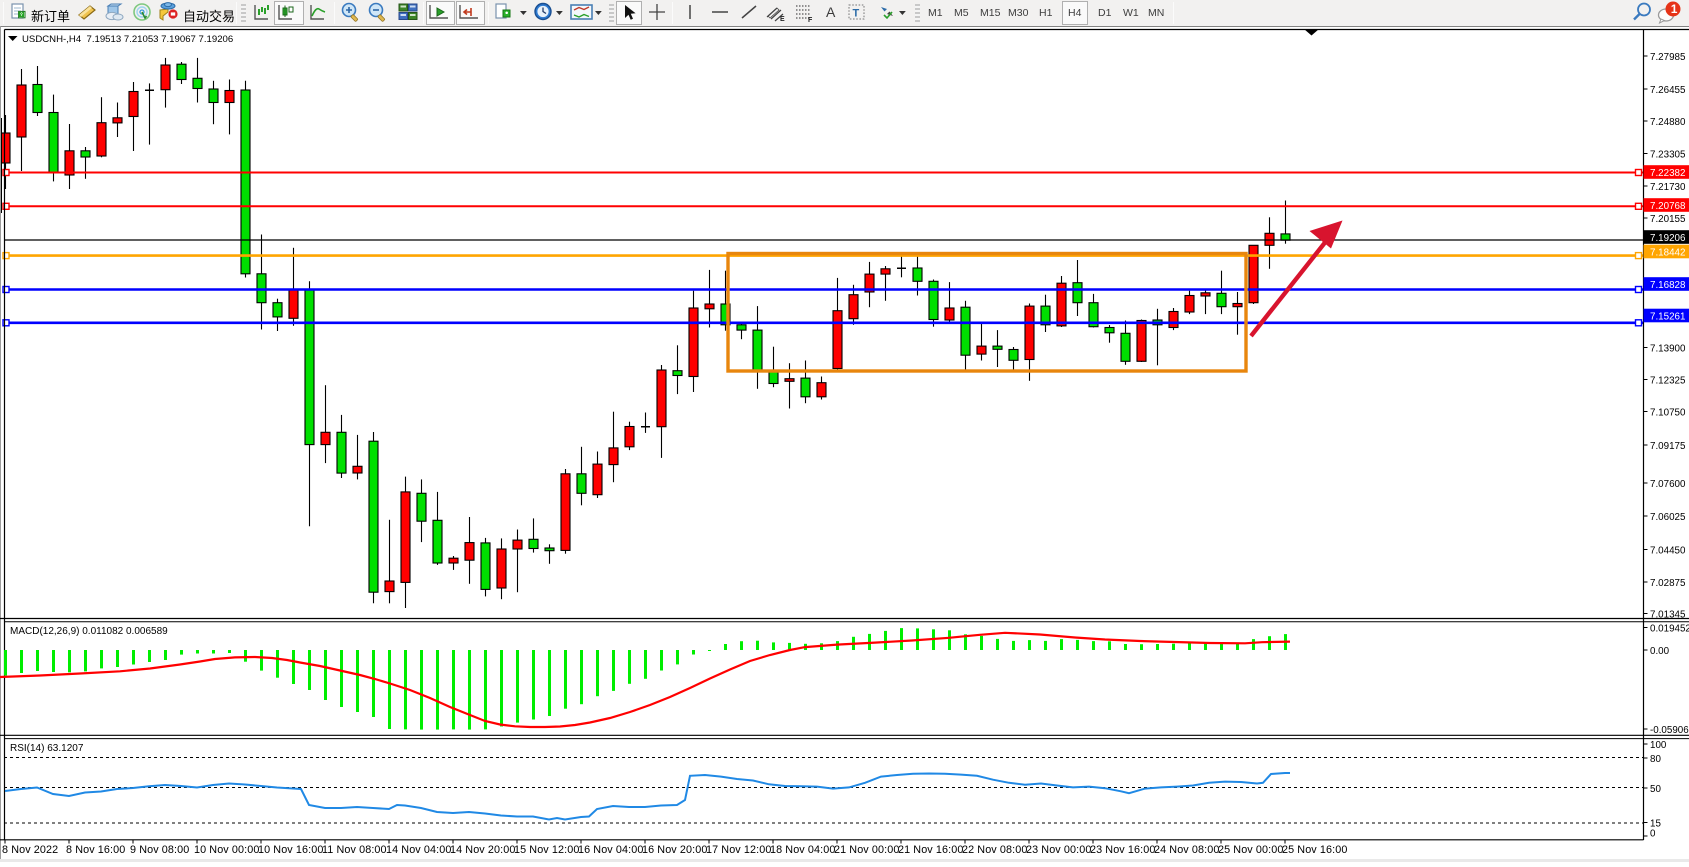 This screenshot has height=867, width=1689. What do you see at coordinates (1250, 850) in the screenshot?
I see `svg-text: 25 Nov 00:00` at bounding box center [1250, 850].